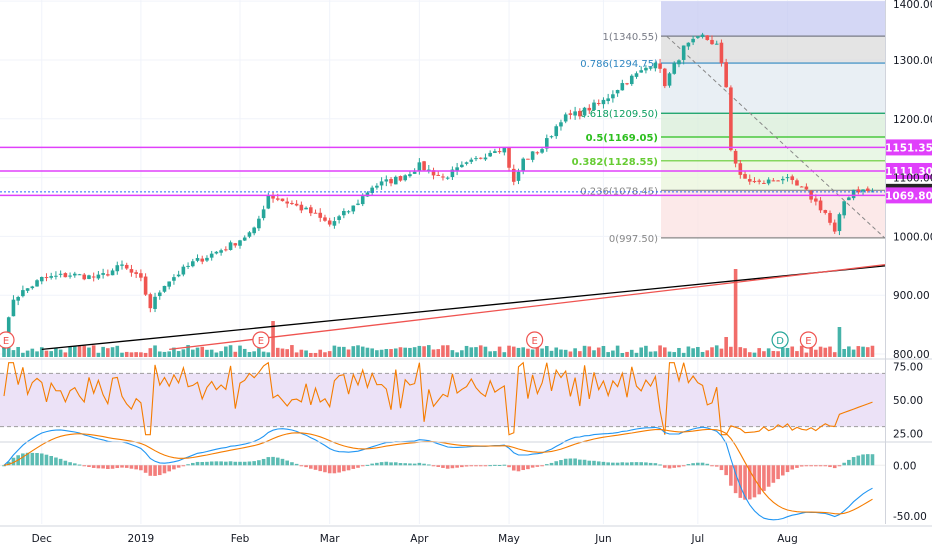 This screenshot has height=555, width=932. I want to click on fib-level-label: 0.618(1209.50), so click(619, 114).